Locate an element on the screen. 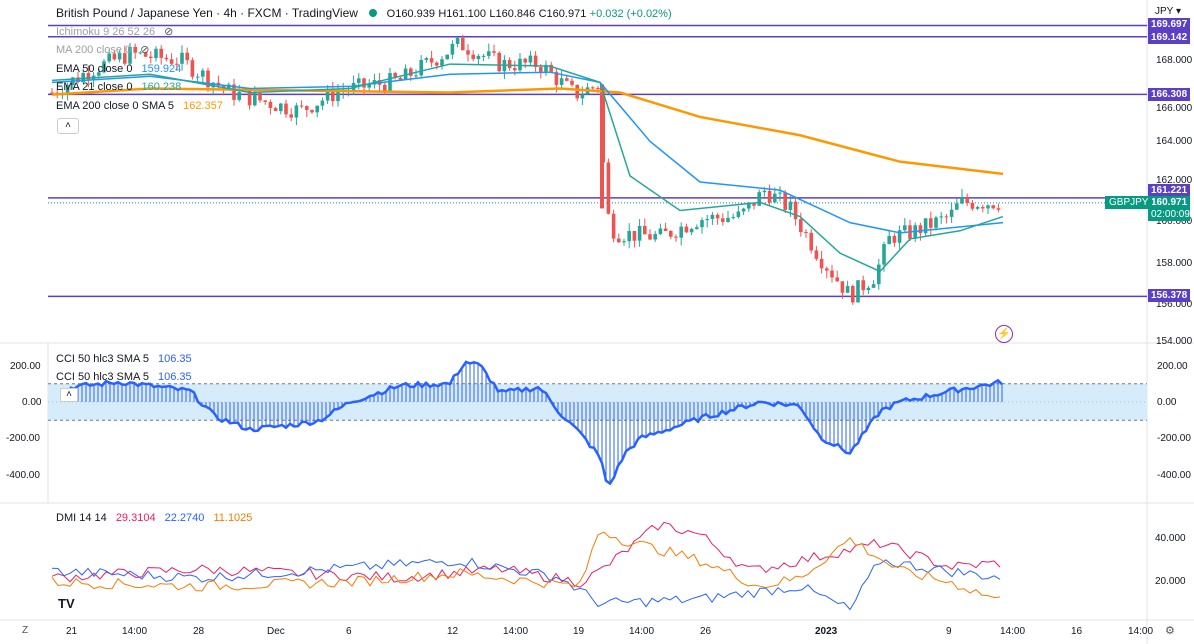  timezone-icon: Z is located at coordinates (25, 630).